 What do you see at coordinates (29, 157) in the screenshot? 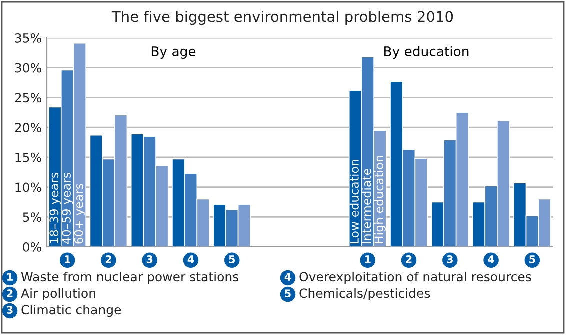
I see `y-tick-label: 15%` at bounding box center [29, 157].